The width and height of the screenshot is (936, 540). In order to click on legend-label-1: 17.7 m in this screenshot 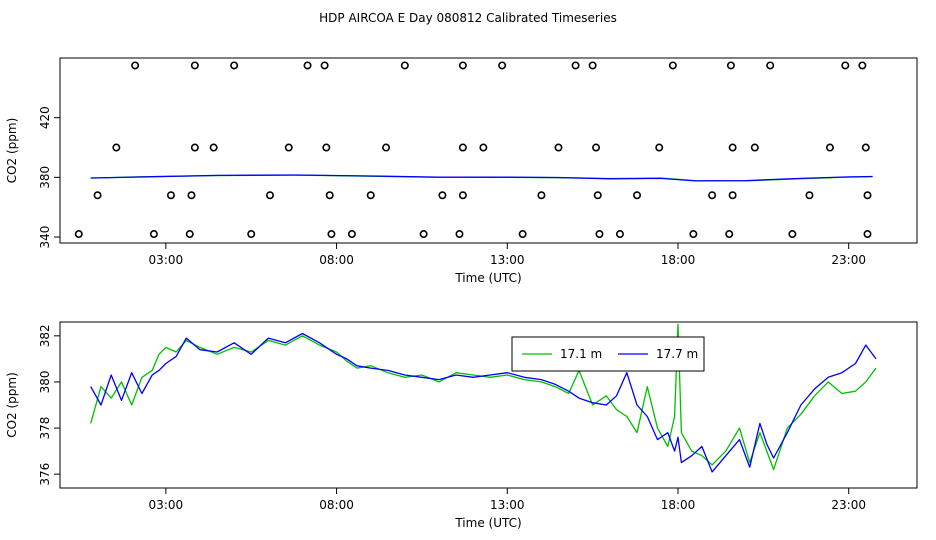, I will do `click(677, 354)`.